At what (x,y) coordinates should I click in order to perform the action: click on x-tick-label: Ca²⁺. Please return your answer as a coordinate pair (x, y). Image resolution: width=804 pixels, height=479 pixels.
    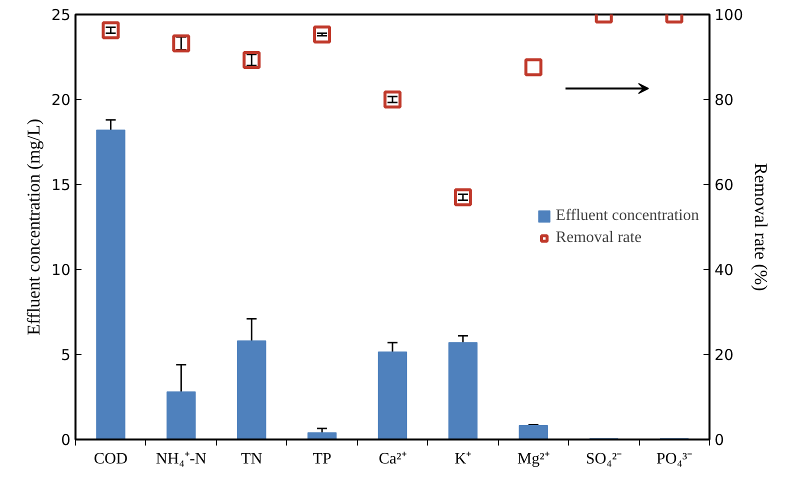
    Looking at the image, I should click on (392, 459).